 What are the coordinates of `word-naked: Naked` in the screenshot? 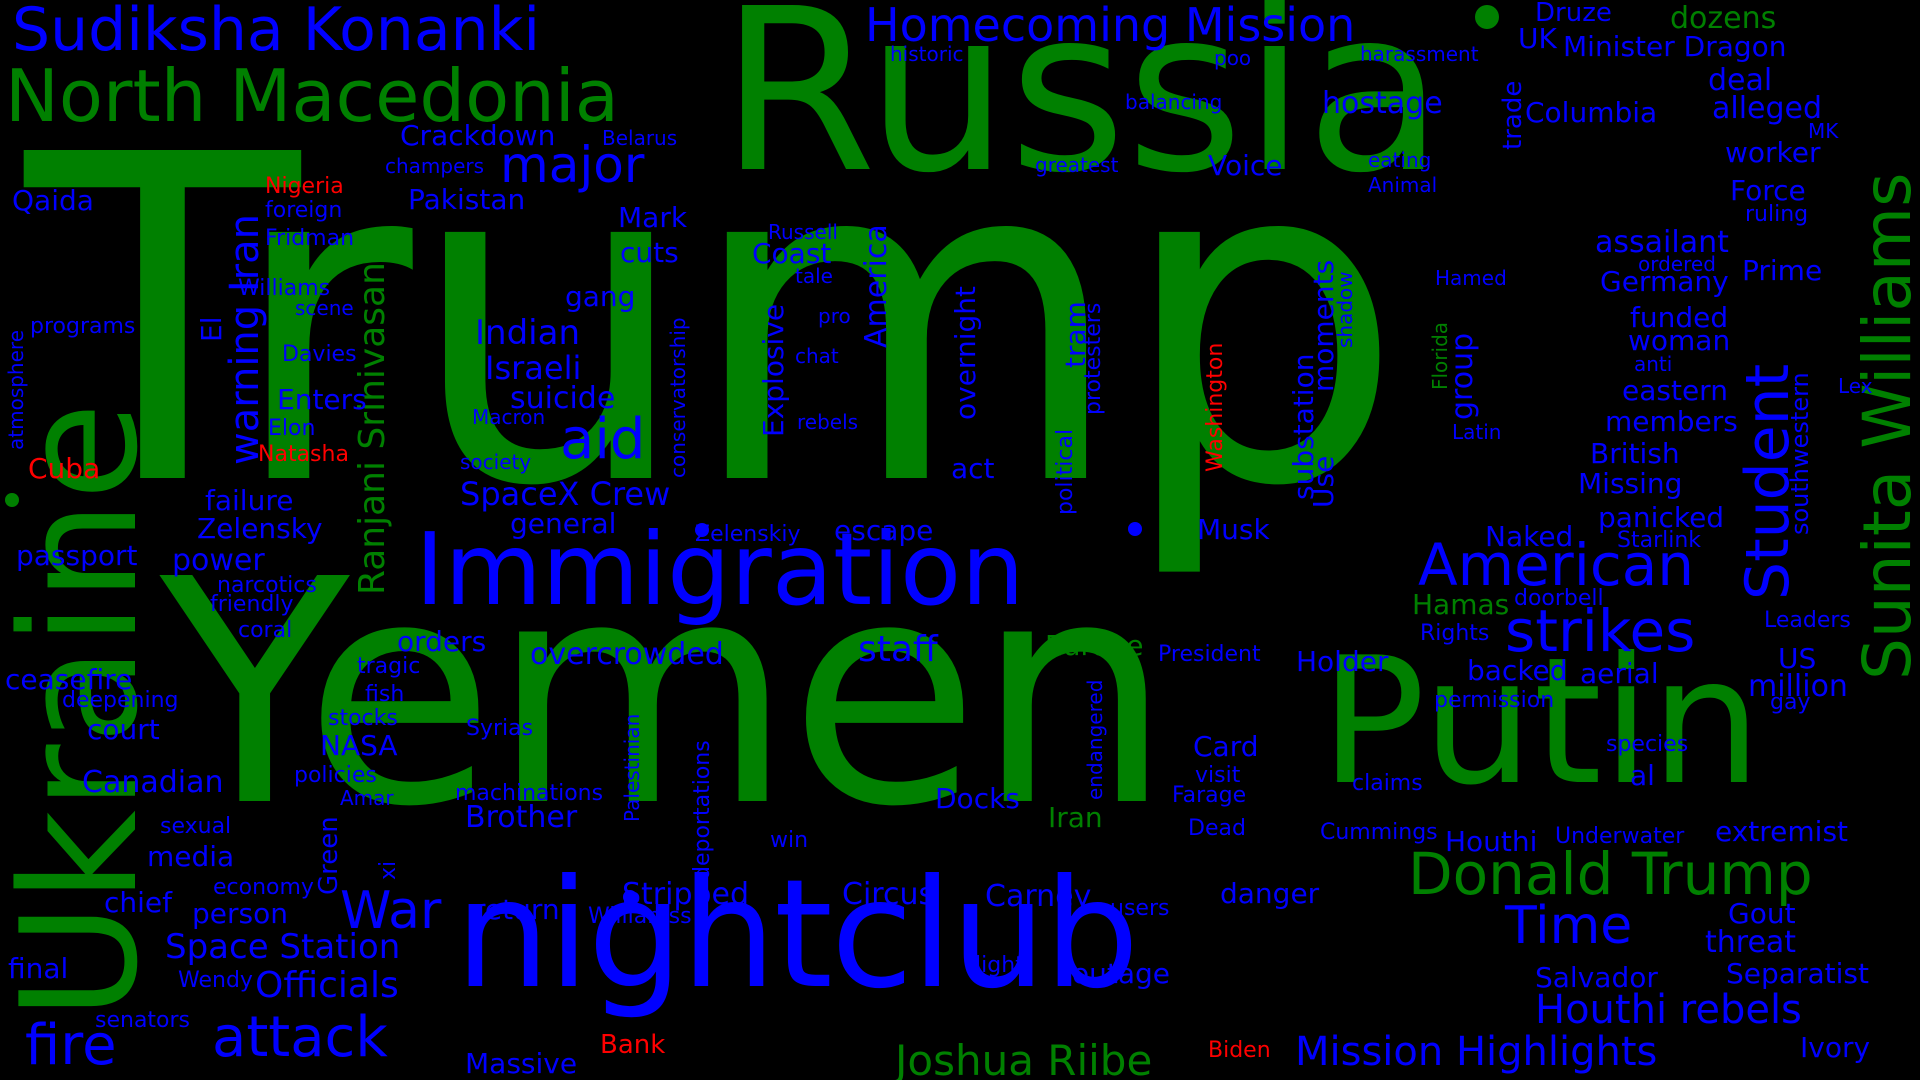 It's located at (1529, 536).